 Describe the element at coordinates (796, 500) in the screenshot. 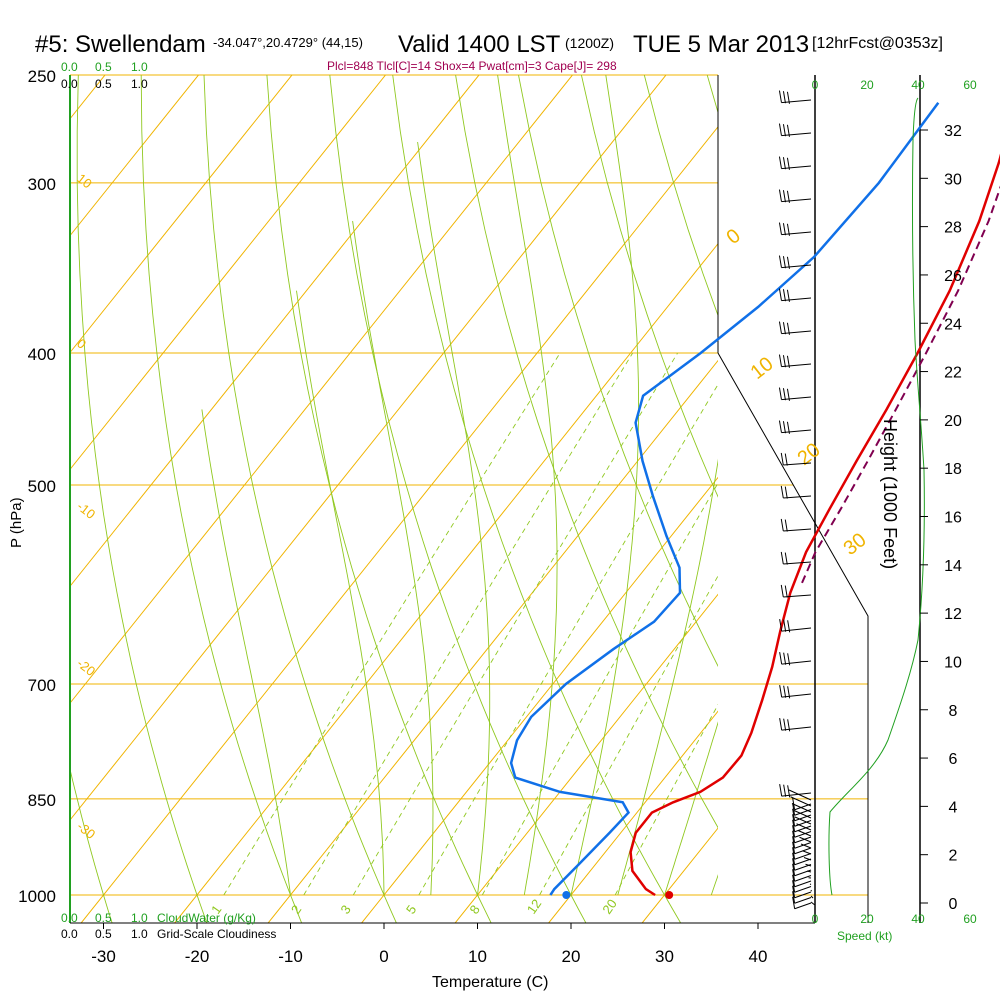

I see `wind-barbs` at that location.